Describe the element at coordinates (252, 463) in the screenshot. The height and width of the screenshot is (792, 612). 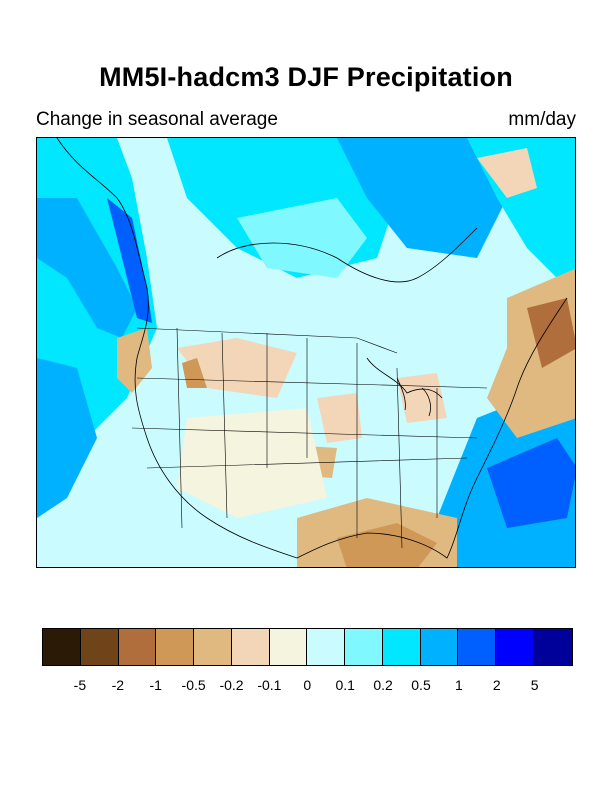
I see `field-southwest` at that location.